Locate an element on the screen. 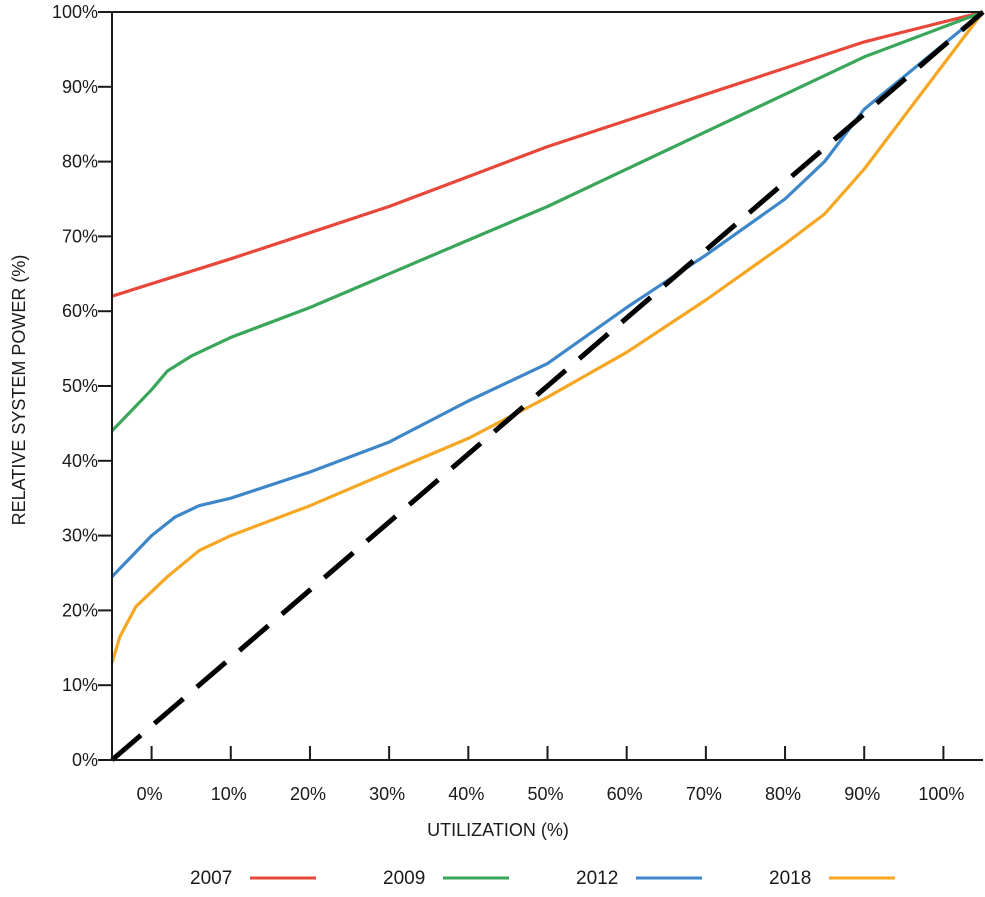  x-tick-label: 70% is located at coordinates (704, 794).